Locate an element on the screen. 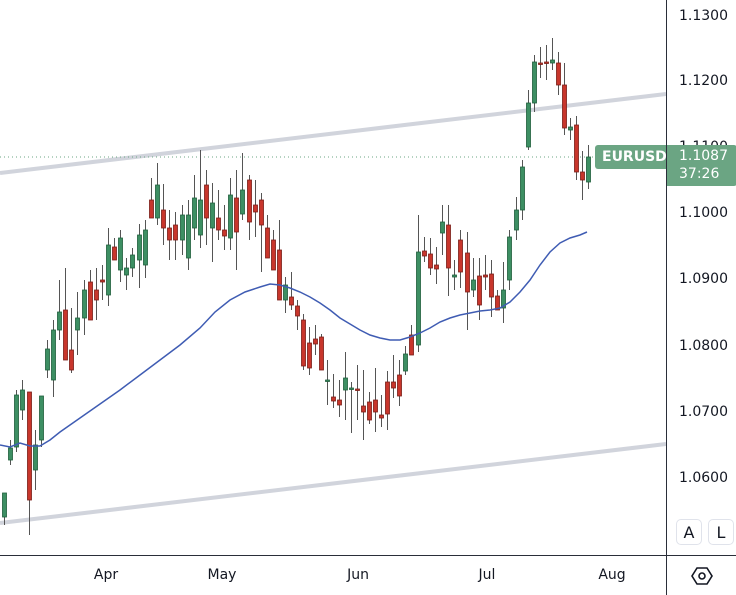 This screenshot has height=595, width=736. log-scale-button: L is located at coordinates (721, 532).